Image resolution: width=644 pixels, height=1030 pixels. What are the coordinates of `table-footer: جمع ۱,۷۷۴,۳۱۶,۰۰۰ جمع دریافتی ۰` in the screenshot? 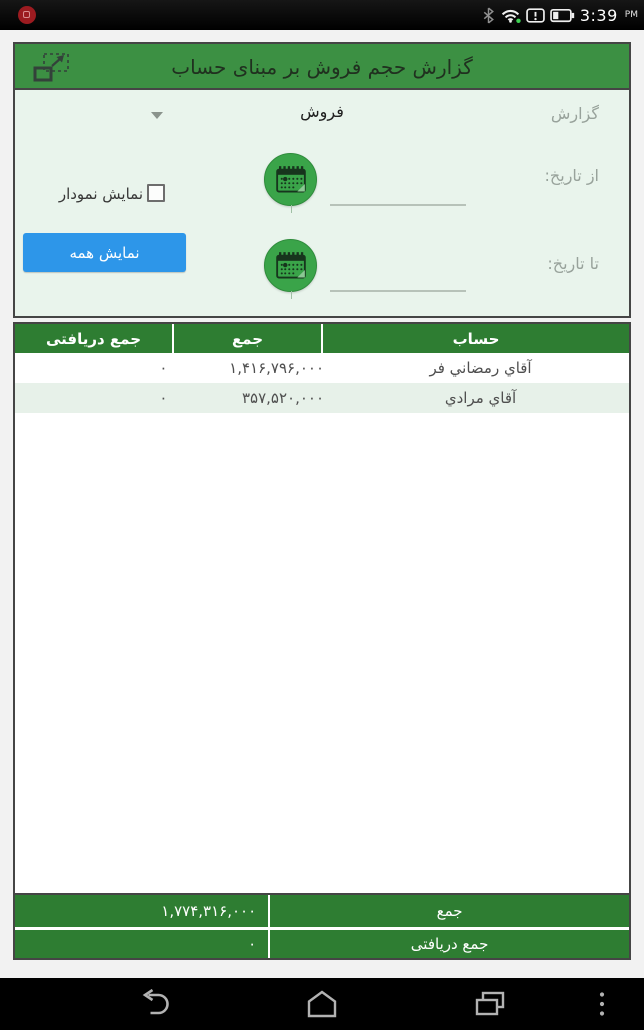 It's located at (322, 925).